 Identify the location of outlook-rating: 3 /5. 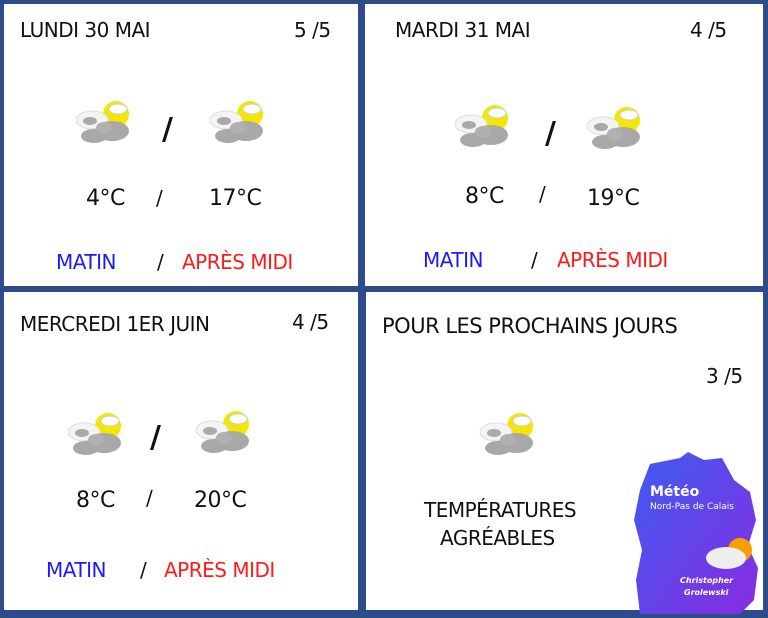
(724, 376).